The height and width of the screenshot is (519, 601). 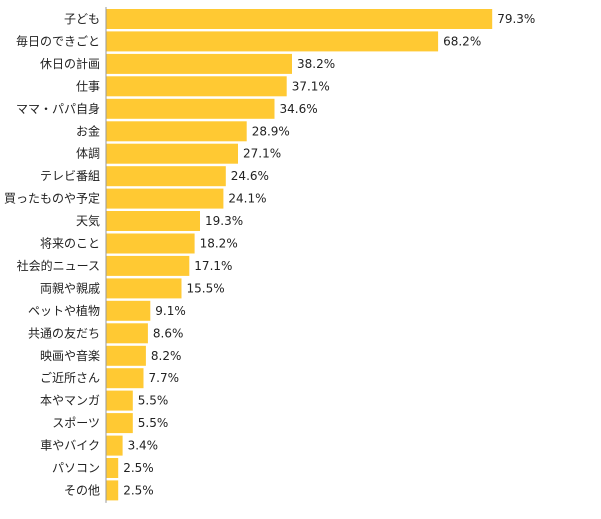 I want to click on category-label: 社会的ニュース, so click(x=58, y=265).